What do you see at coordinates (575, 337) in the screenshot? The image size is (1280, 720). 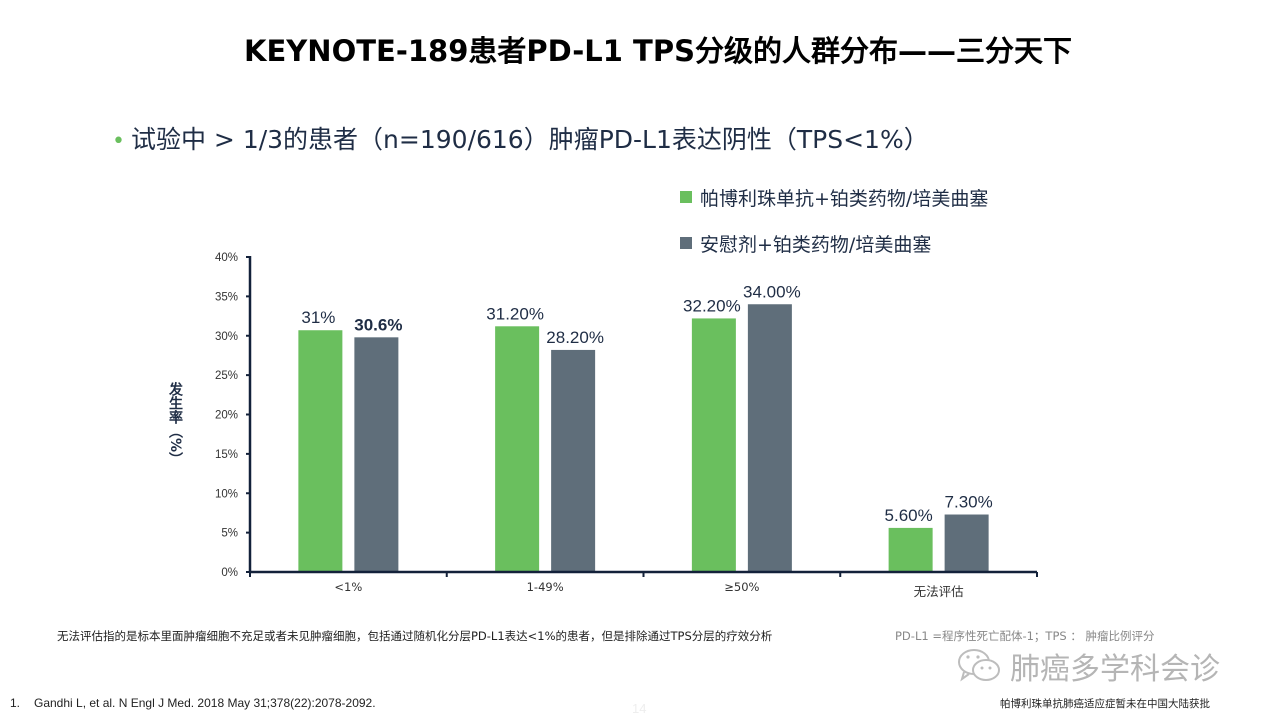 I see `data-label: 28.20%` at bounding box center [575, 337].